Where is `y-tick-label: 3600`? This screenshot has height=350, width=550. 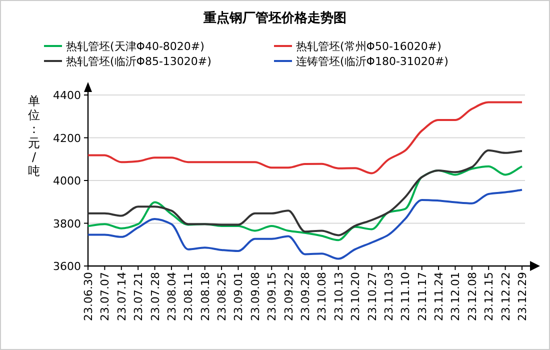
y-tick-label: 3600 is located at coordinates (67, 266).